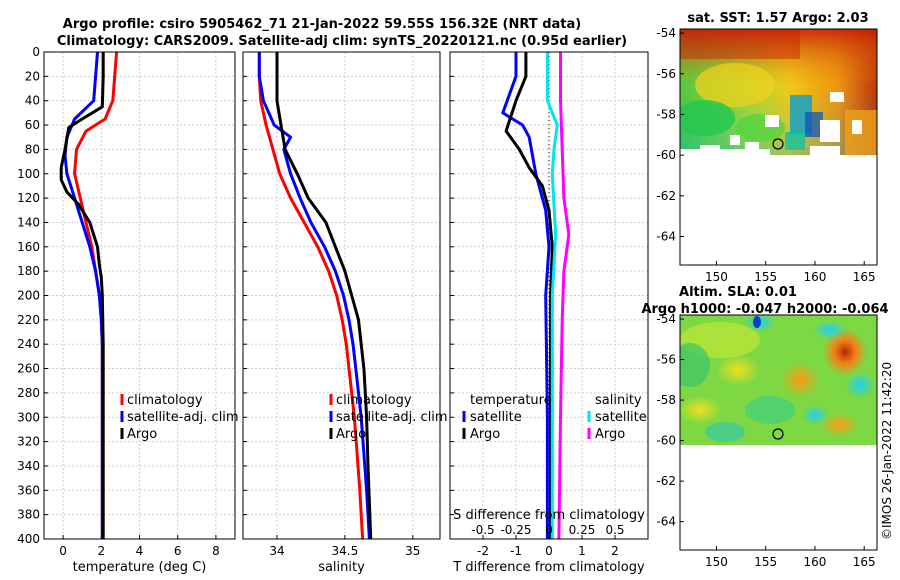 The image size is (900, 580). Describe the element at coordinates (28, 515) in the screenshot. I see `y-tick-label: 380` at that location.